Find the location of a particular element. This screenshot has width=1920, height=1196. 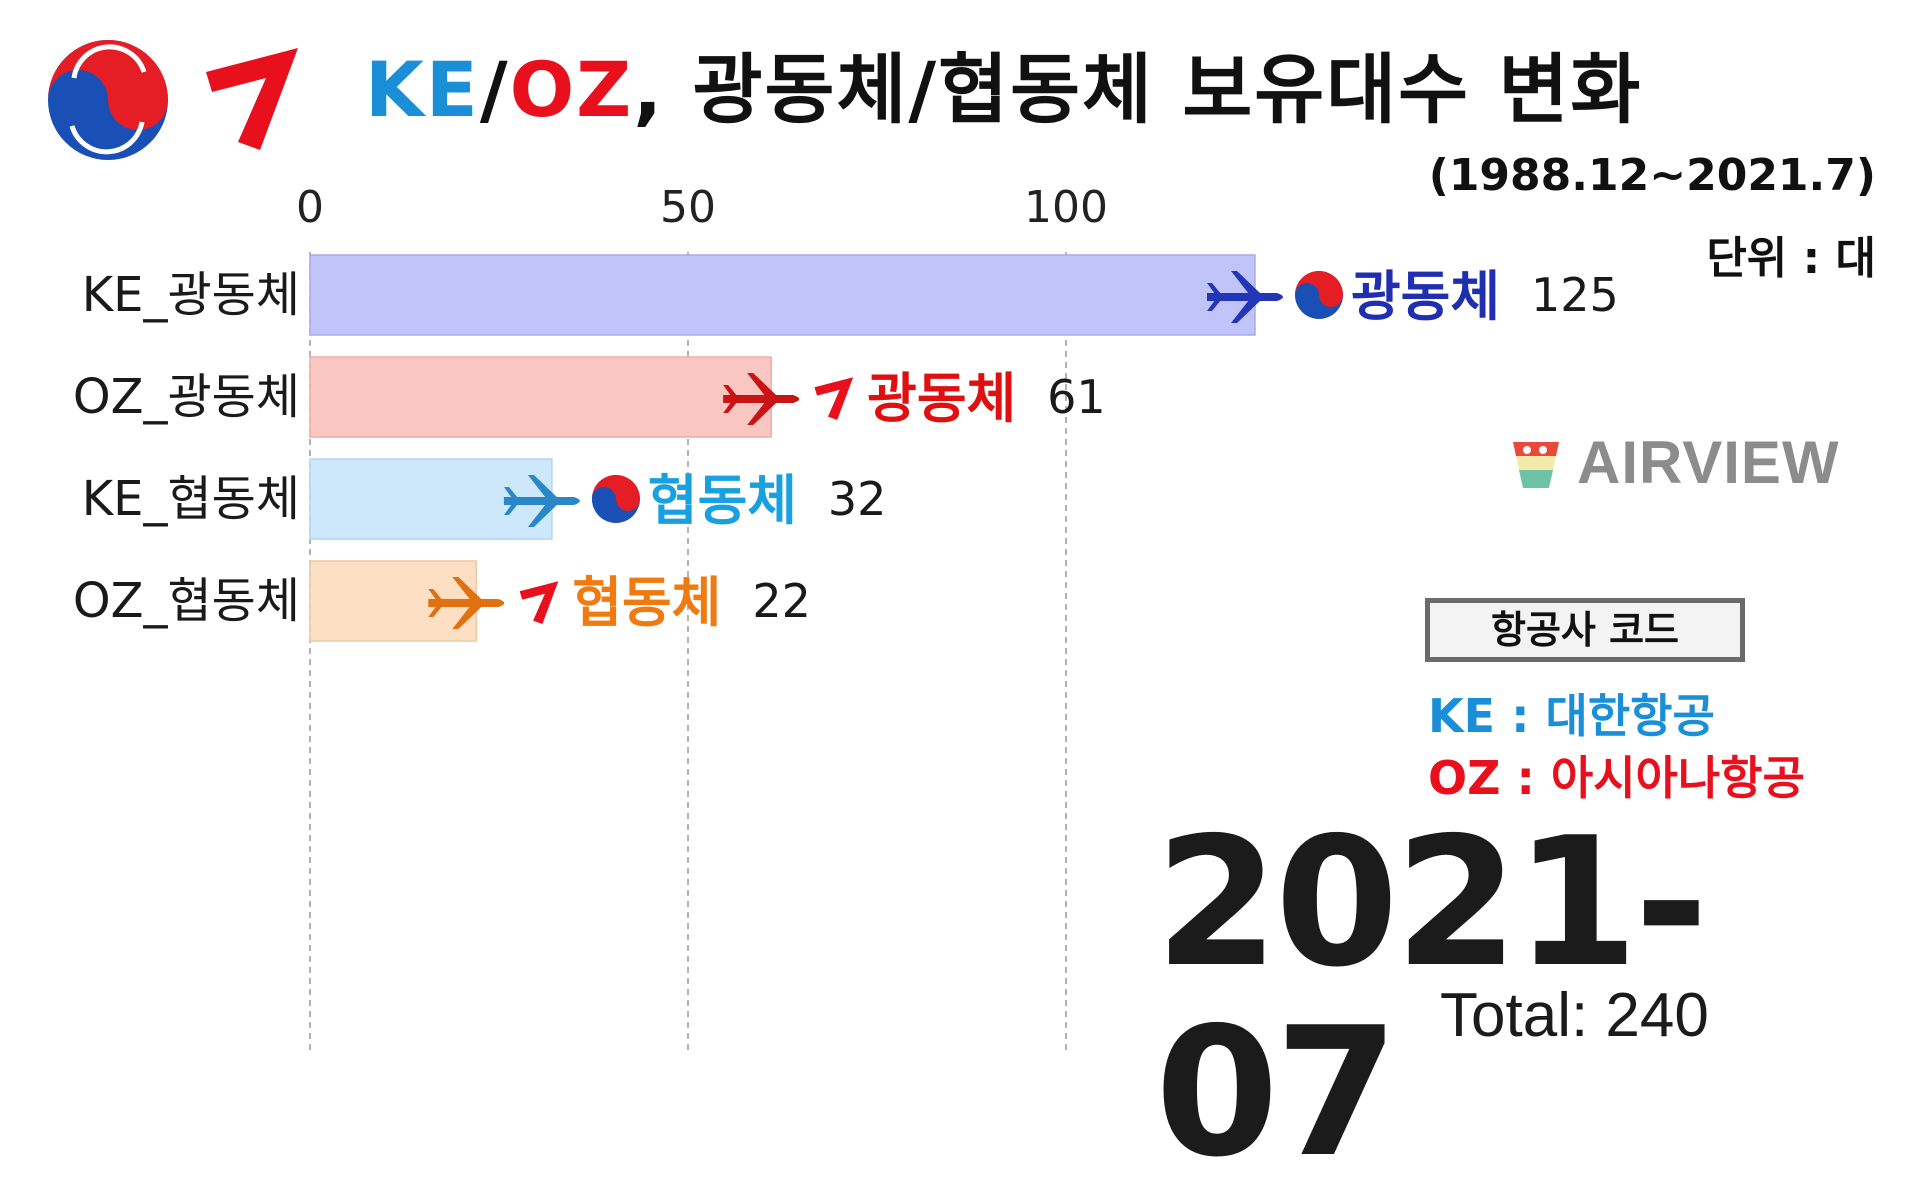

category-label: OZ_광동체 is located at coordinates (186, 397).